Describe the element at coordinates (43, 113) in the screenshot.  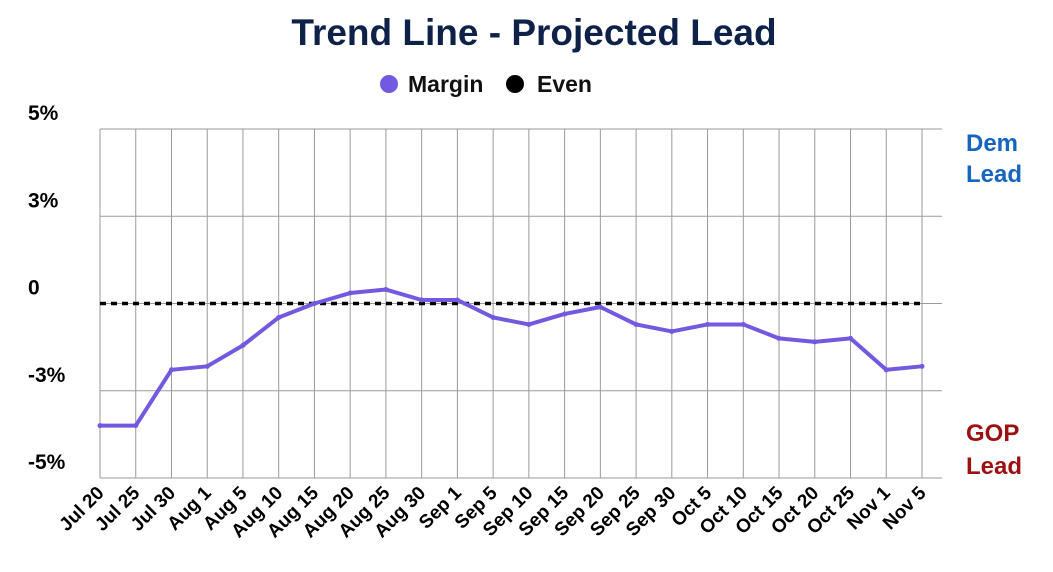
I see `y-tick-label: 5%` at that location.